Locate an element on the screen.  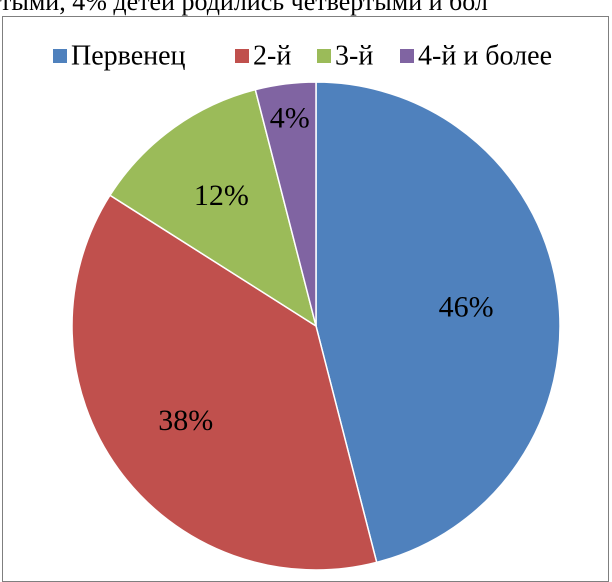
data-label-1: 46% is located at coordinates (466, 307).